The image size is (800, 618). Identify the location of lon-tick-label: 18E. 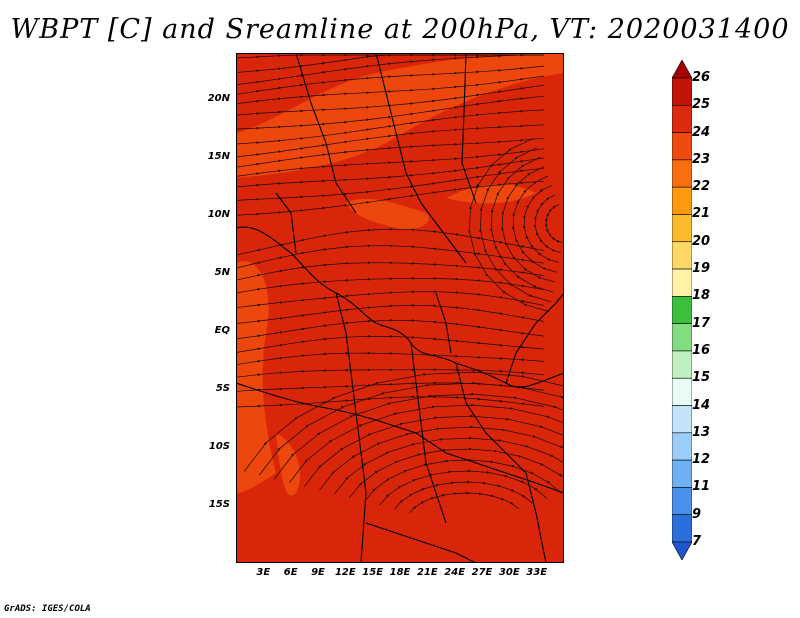
(400, 572).